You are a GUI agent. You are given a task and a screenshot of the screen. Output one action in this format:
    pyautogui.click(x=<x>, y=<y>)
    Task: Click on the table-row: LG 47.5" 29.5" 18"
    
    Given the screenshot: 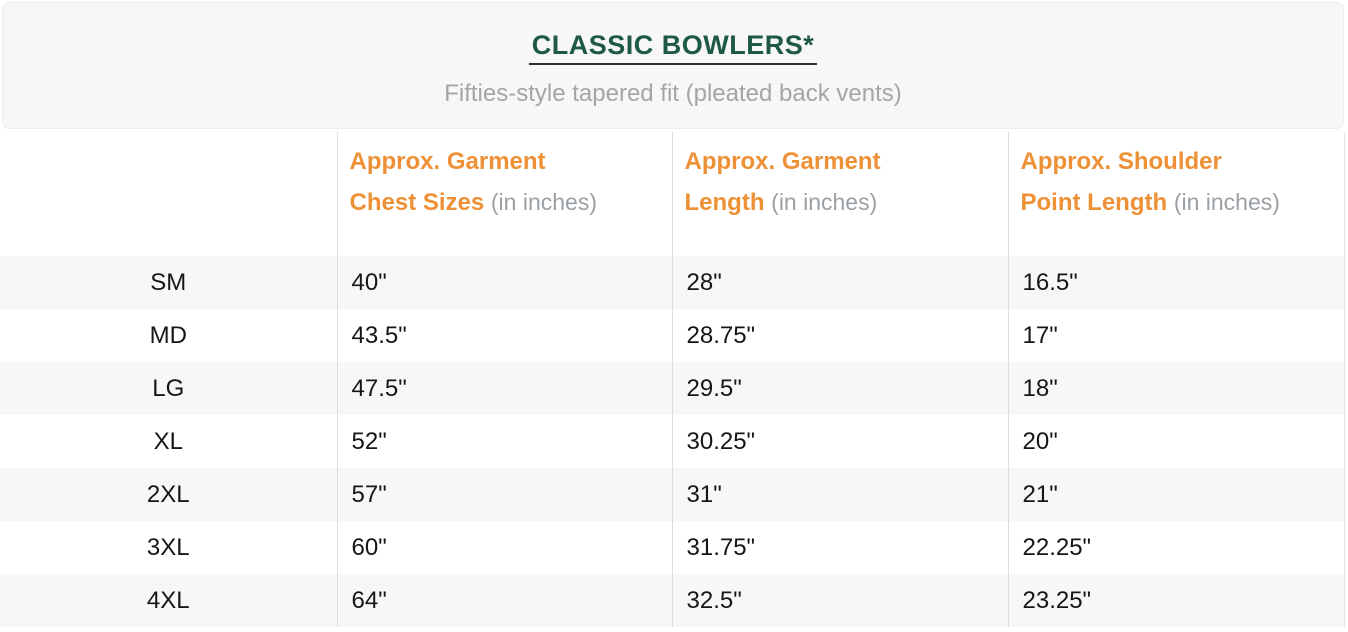 What is the action you would take?
    pyautogui.click(x=672, y=388)
    